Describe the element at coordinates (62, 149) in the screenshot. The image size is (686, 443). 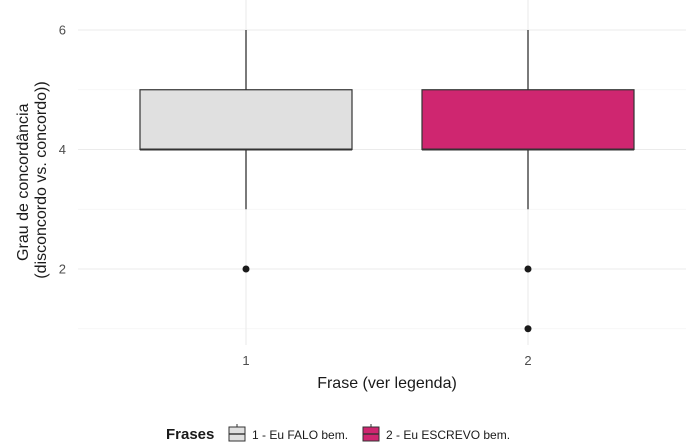
I see `y-tick-label: 4` at that location.